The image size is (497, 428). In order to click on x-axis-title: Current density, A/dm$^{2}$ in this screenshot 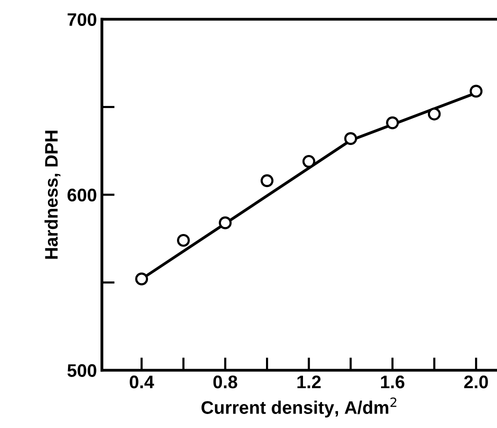, I will do `click(299, 407)`.